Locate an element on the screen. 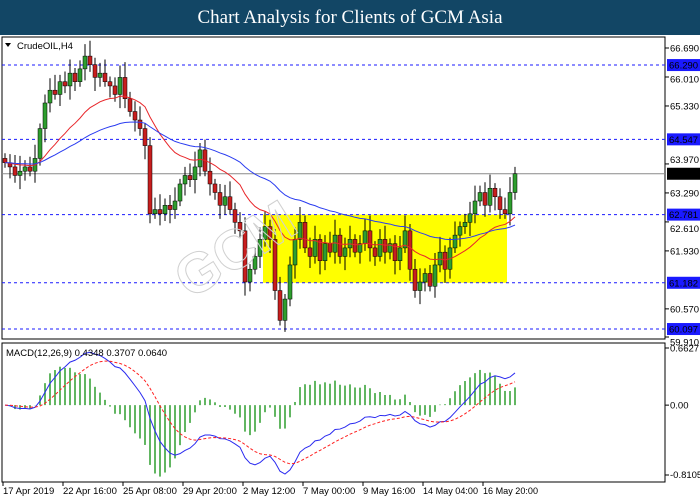 The image size is (700, 500). symbol-label: CrudeOIL,H4 is located at coordinates (45, 46).